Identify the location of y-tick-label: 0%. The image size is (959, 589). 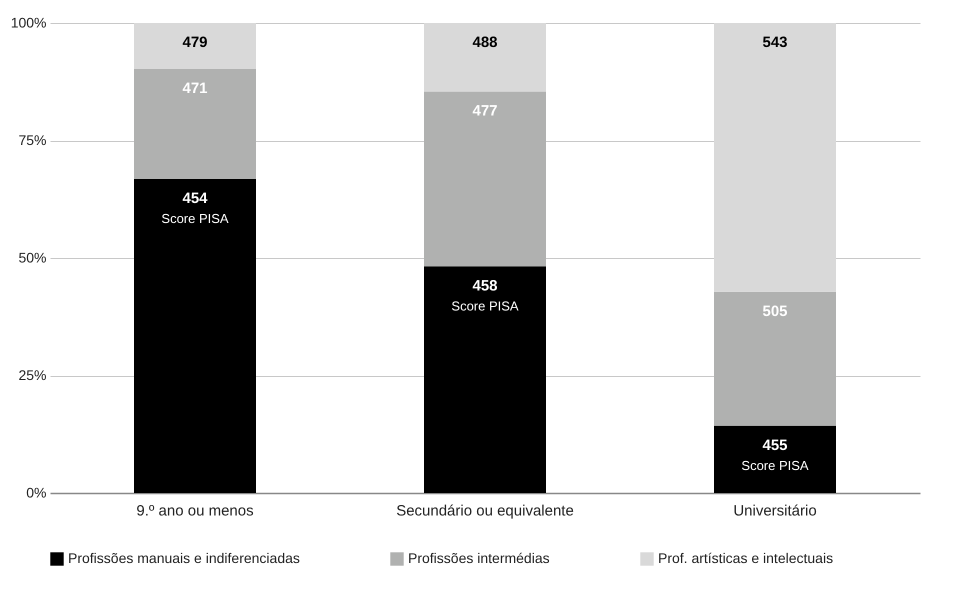
(36, 492).